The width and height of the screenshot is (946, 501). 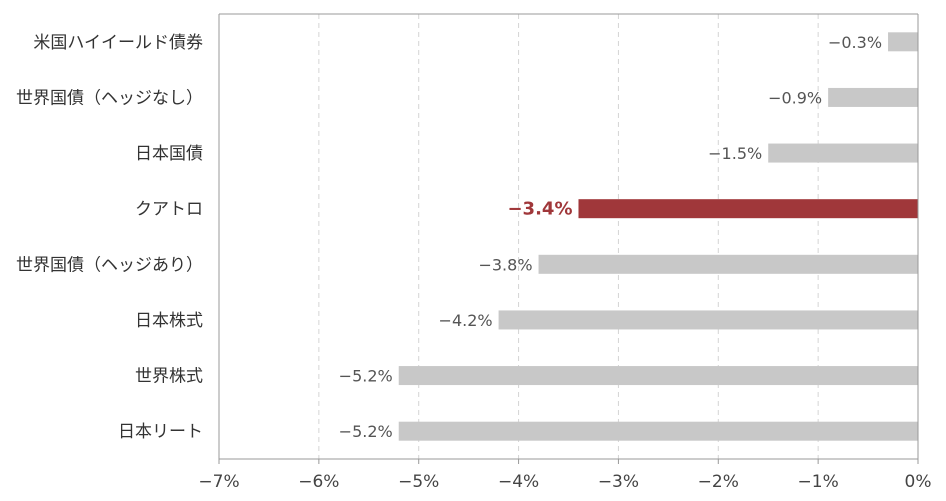 What do you see at coordinates (718, 482) in the screenshot?
I see `x-tick-label: −2%` at bounding box center [718, 482].